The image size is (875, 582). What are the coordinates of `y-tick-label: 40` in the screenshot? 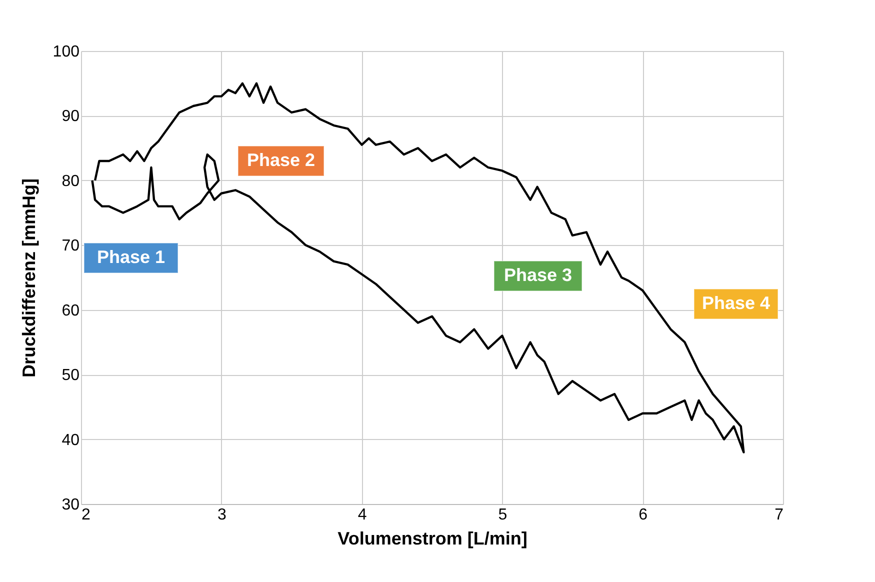 It's located at (71, 440).